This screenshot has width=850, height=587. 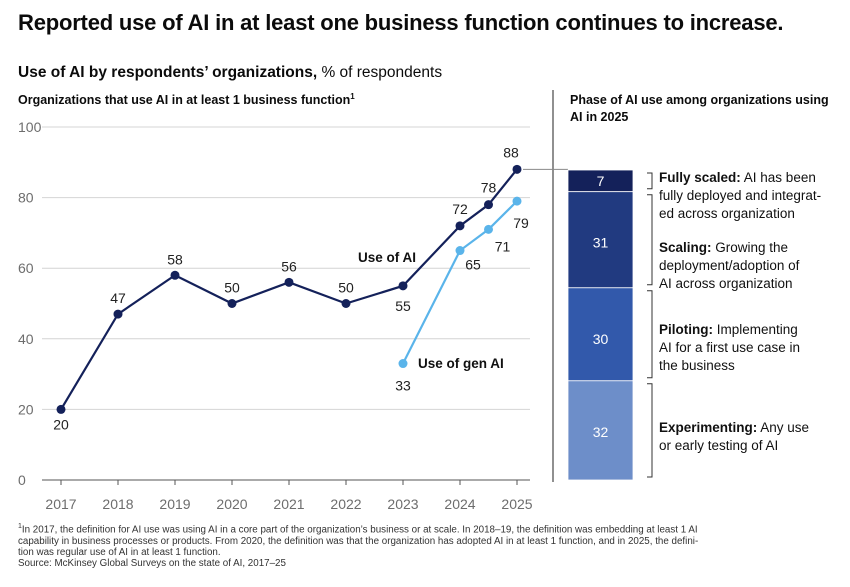 What do you see at coordinates (473, 265) in the screenshot?
I see `data-label: 65` at bounding box center [473, 265].